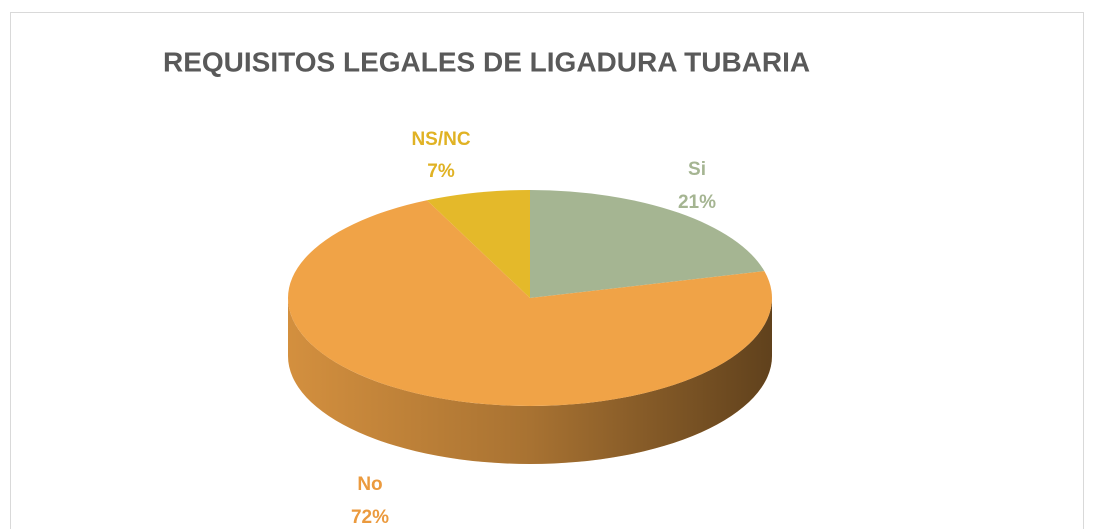 Image resolution: width=1097 pixels, height=529 pixels. Describe the element at coordinates (486, 61) in the screenshot. I see `chart-title: REQUISITOS LEGALES DE LIGADURA TUBARIA` at that location.